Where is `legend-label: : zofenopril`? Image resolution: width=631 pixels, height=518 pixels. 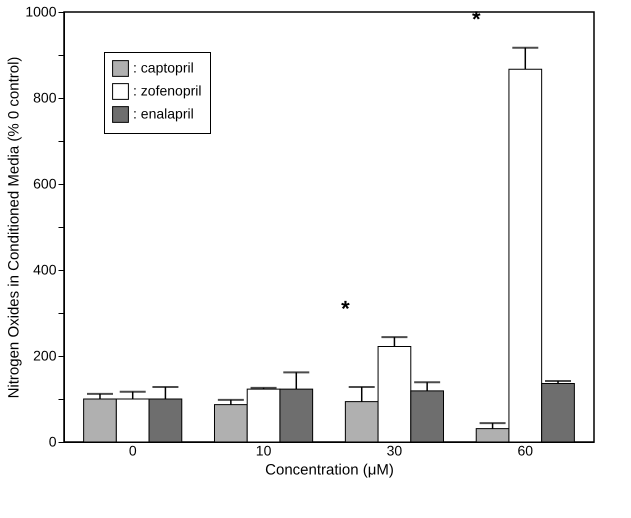
legend-label: : zofenopril is located at coordinates (167, 90).